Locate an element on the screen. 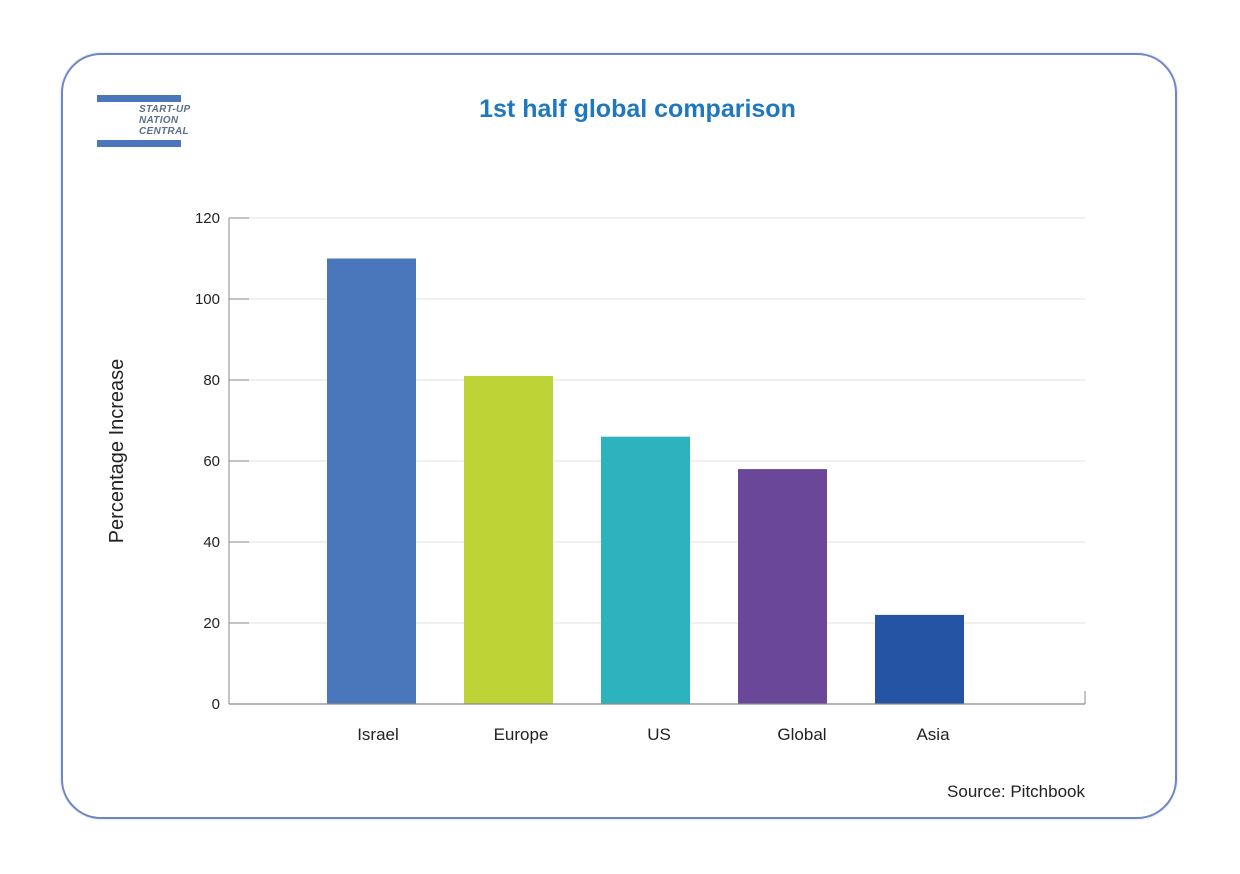 This screenshot has height=874, width=1240. y-axis-label: Percentage Increase is located at coordinates (117, 451).